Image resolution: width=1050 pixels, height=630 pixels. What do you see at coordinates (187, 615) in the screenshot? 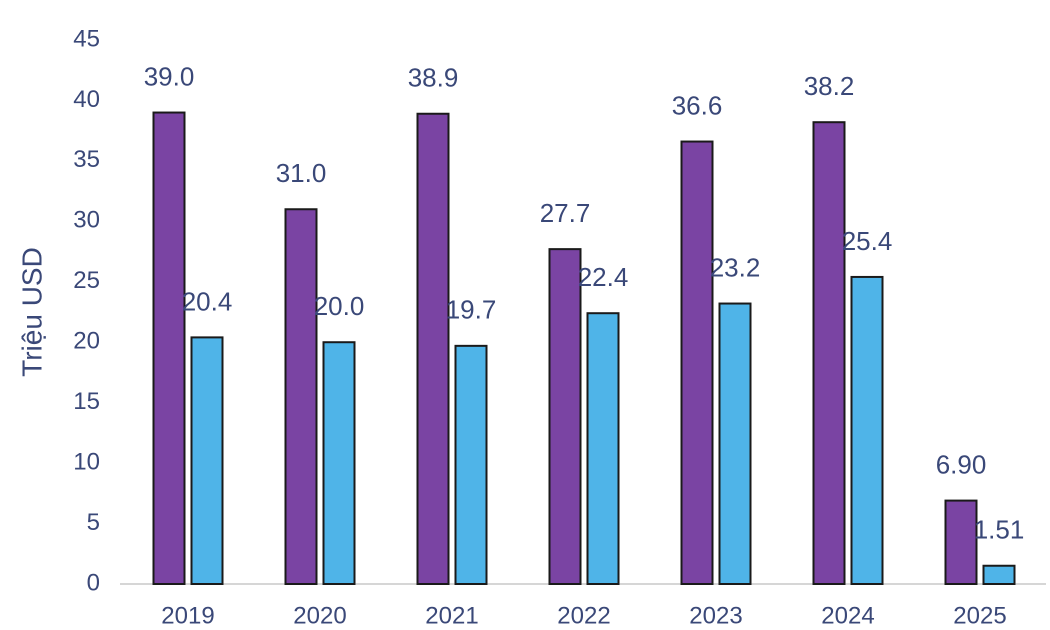
I see `x-tick-label: 2019` at bounding box center [187, 615].